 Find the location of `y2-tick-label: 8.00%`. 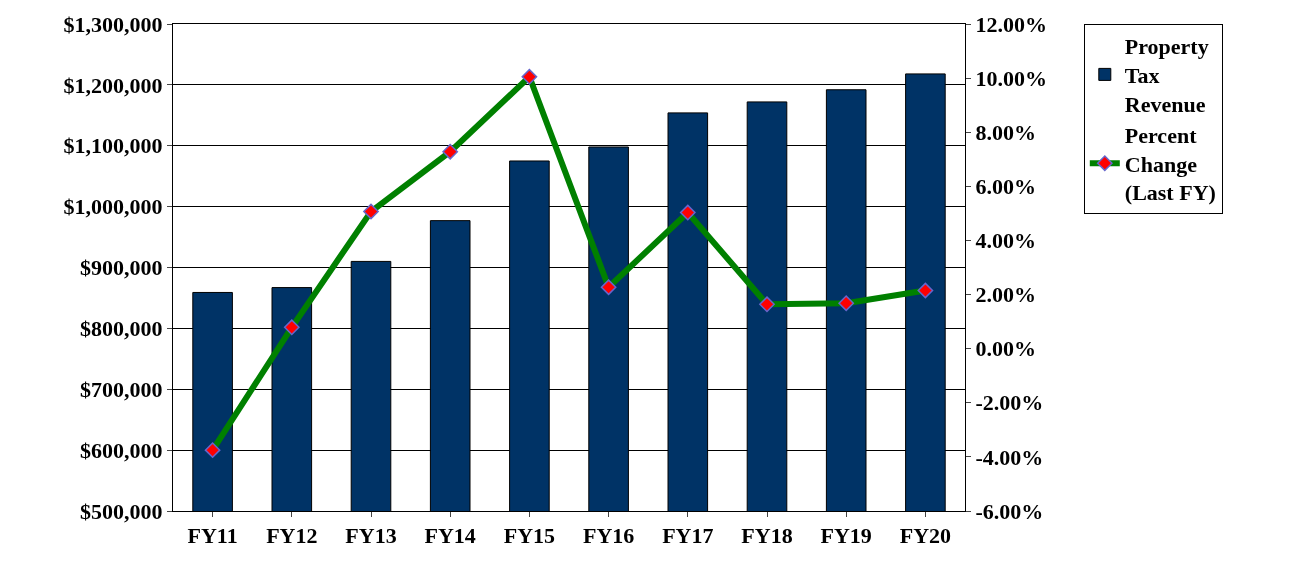

y2-tick-label: 8.00% is located at coordinates (1005, 132).